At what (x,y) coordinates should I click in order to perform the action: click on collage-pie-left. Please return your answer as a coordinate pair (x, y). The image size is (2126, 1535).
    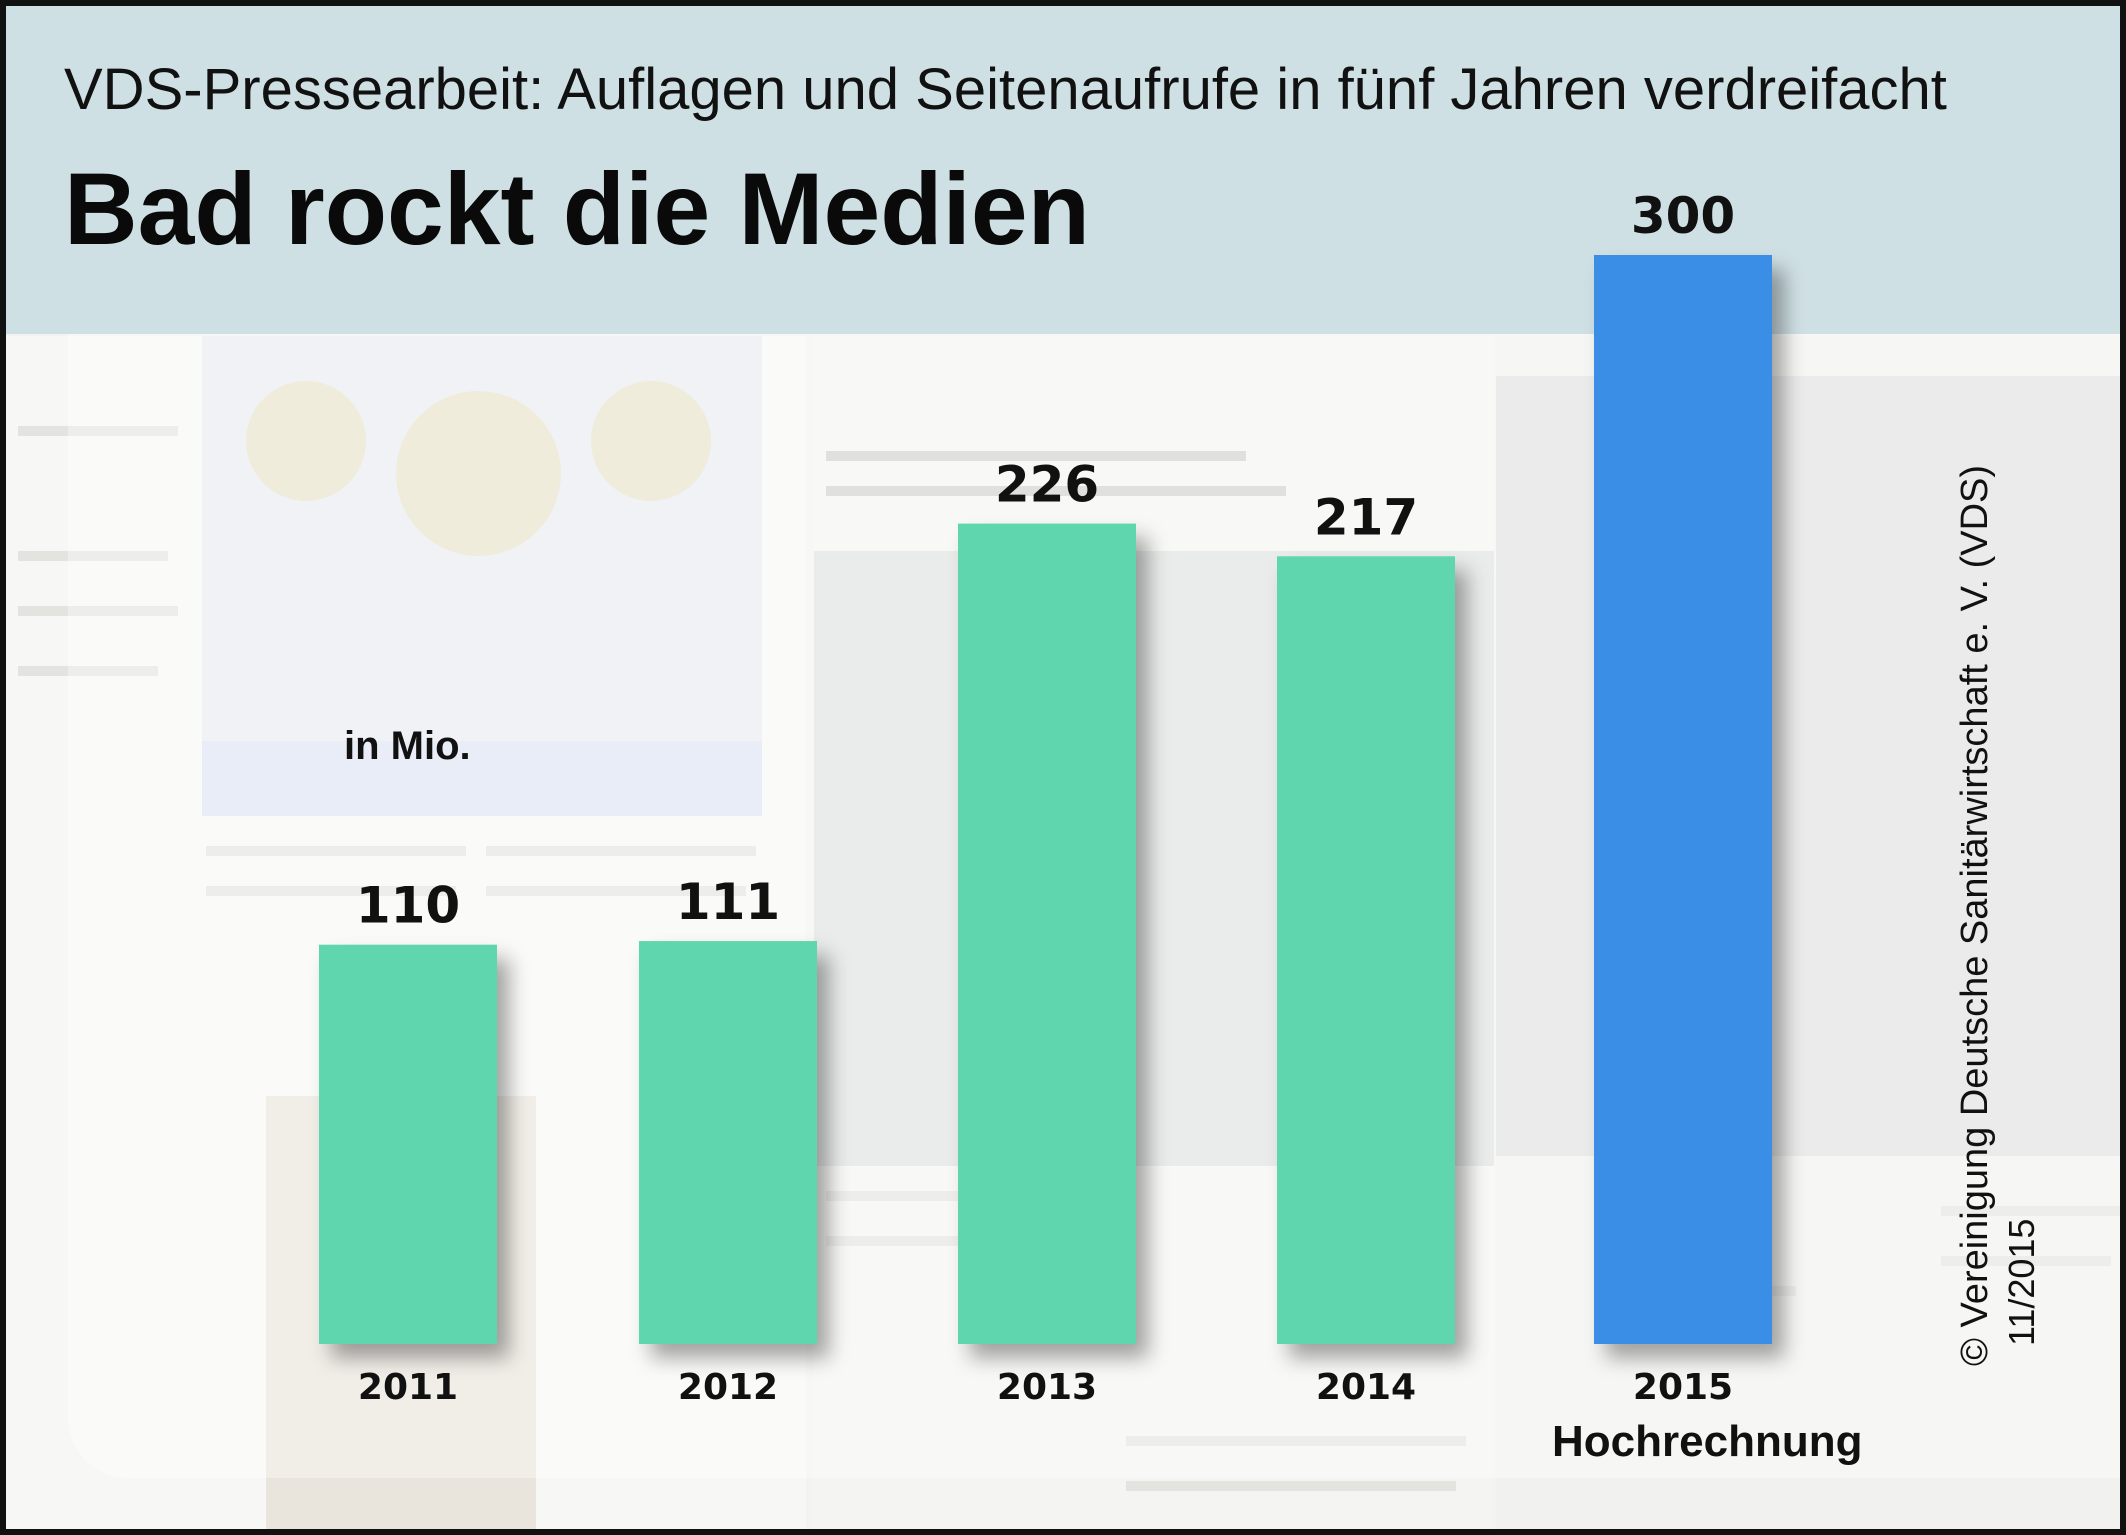
    Looking at the image, I should click on (306, 441).